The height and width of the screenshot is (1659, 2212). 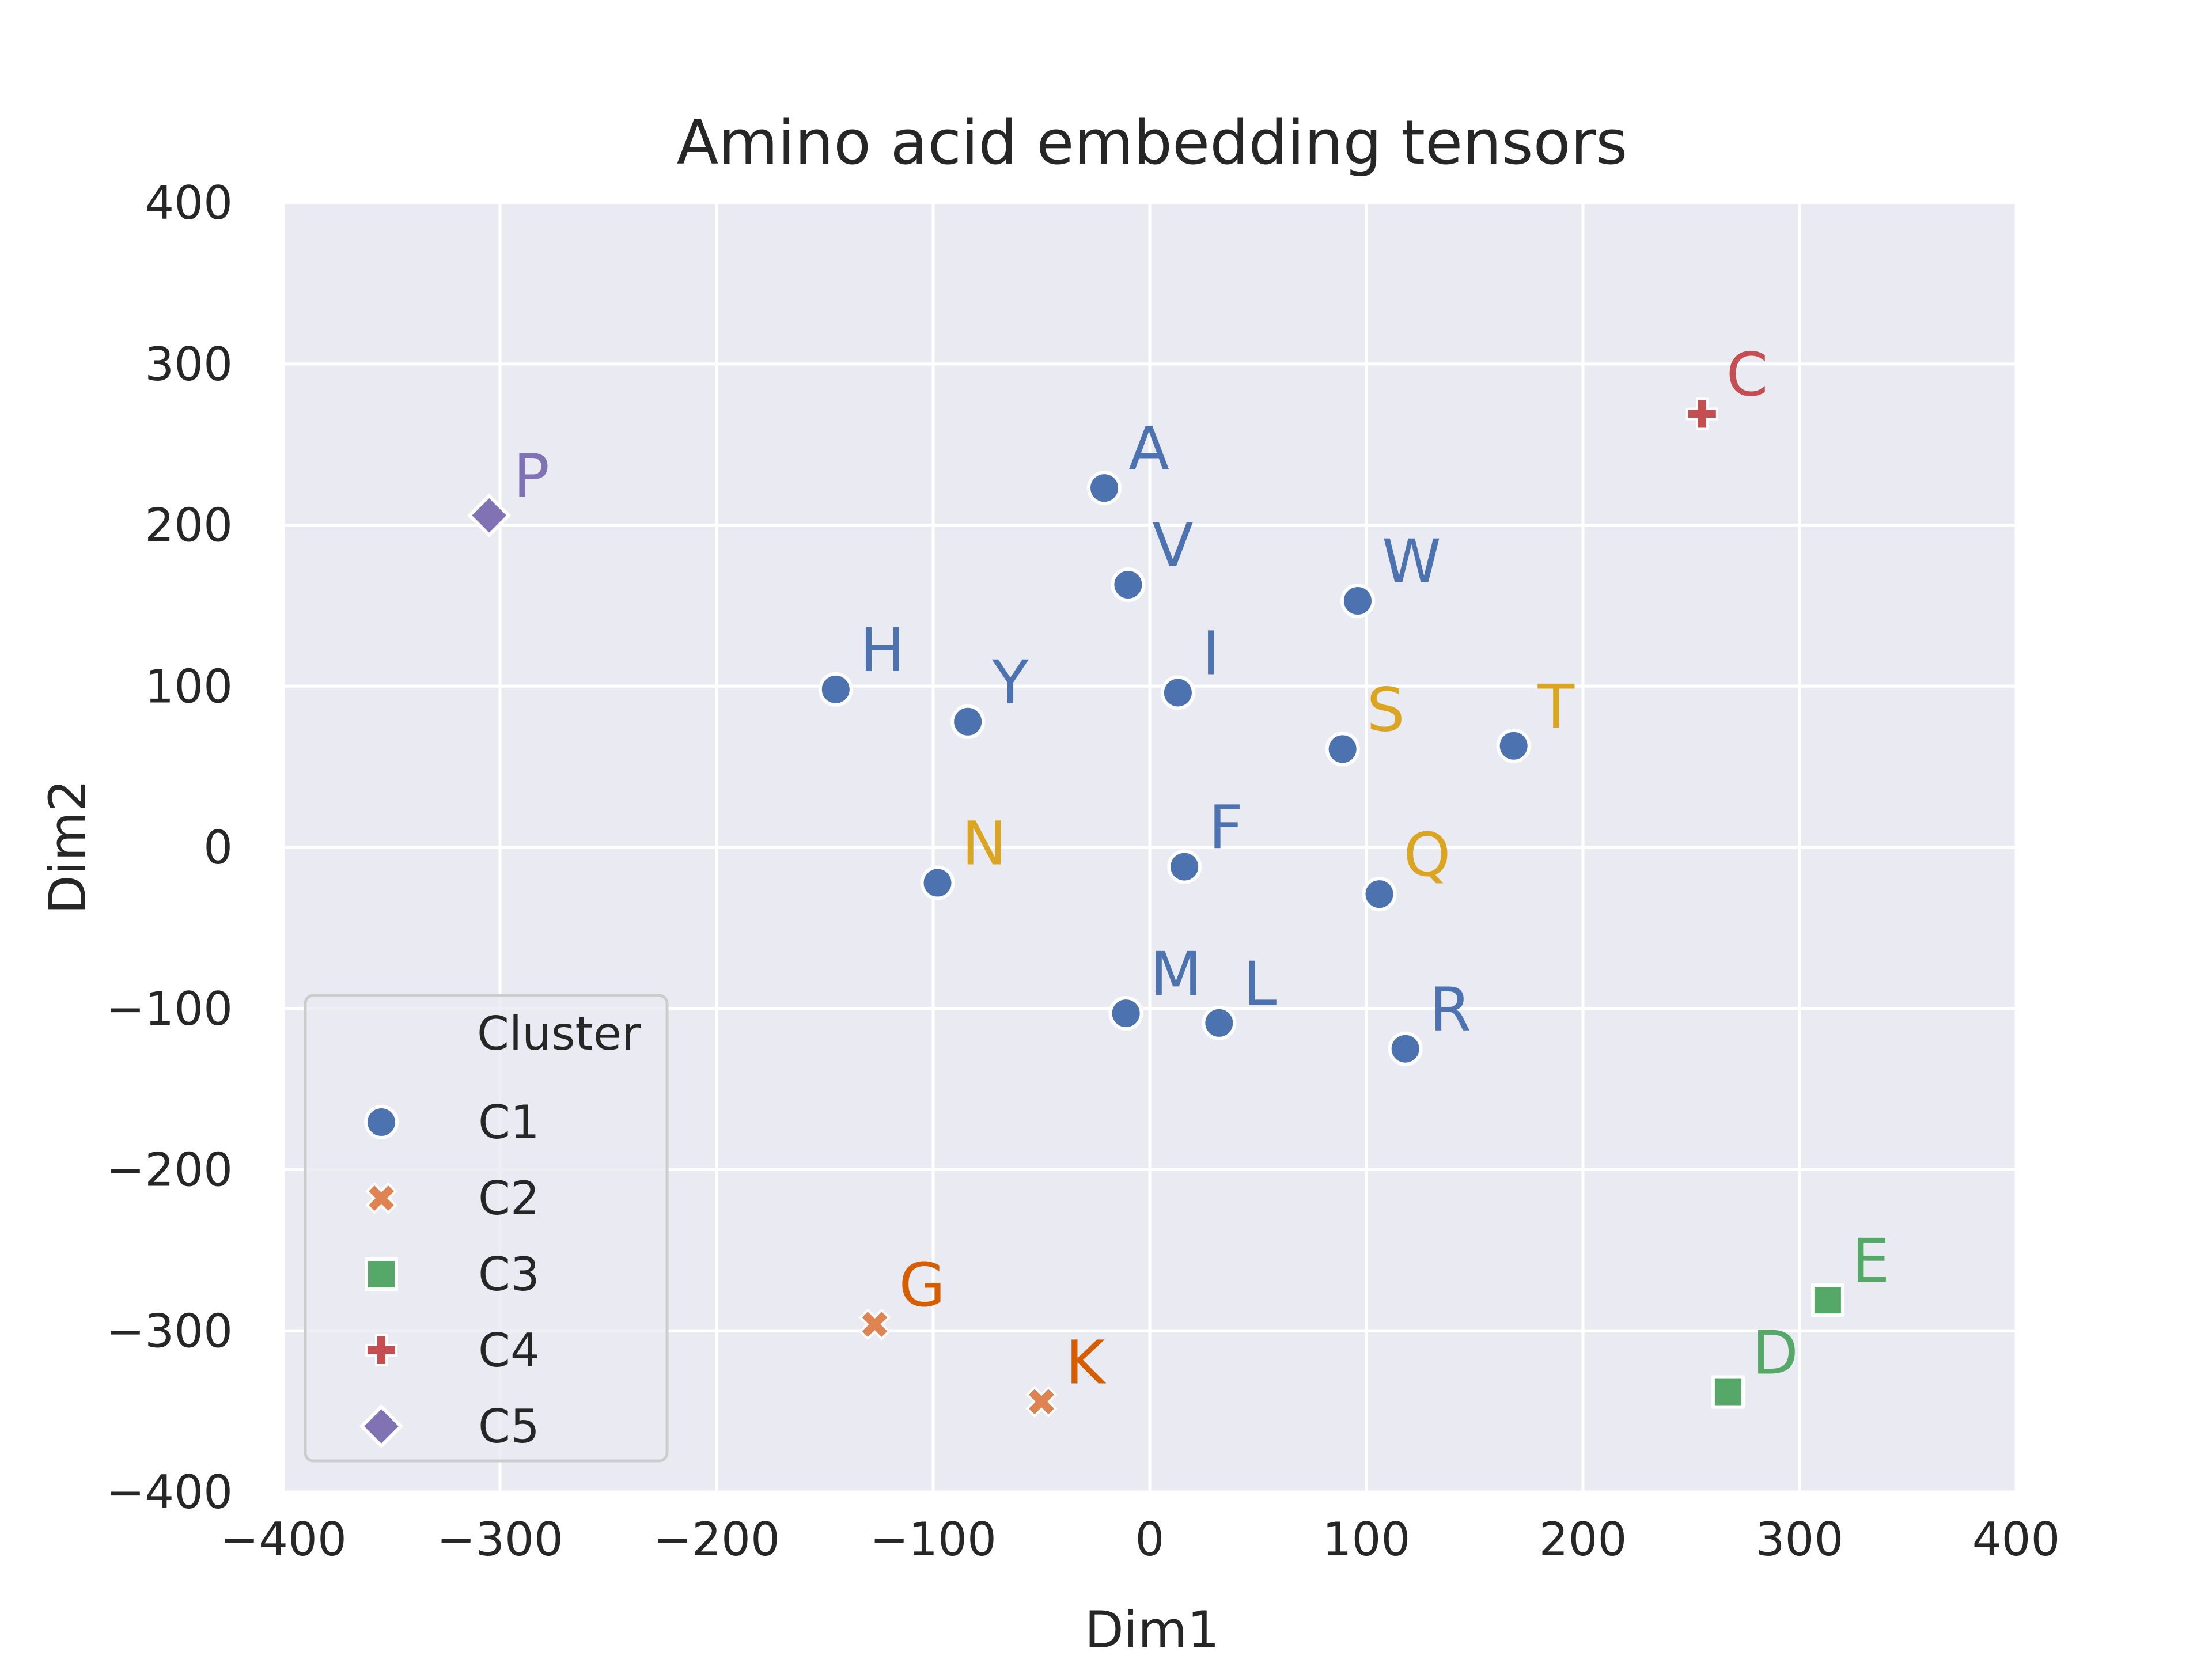 I want to click on y-tick-label: 200, so click(x=189, y=525).